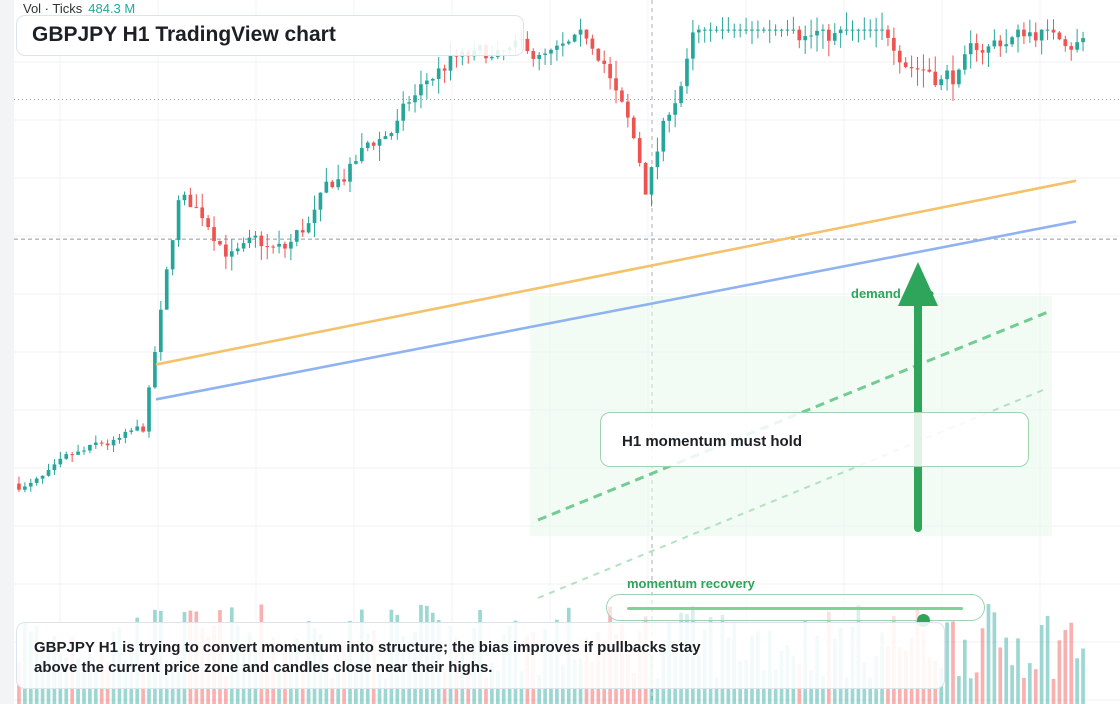 This screenshot has height=704, width=1120. I want to click on momentum-slider-track, so click(795, 617).